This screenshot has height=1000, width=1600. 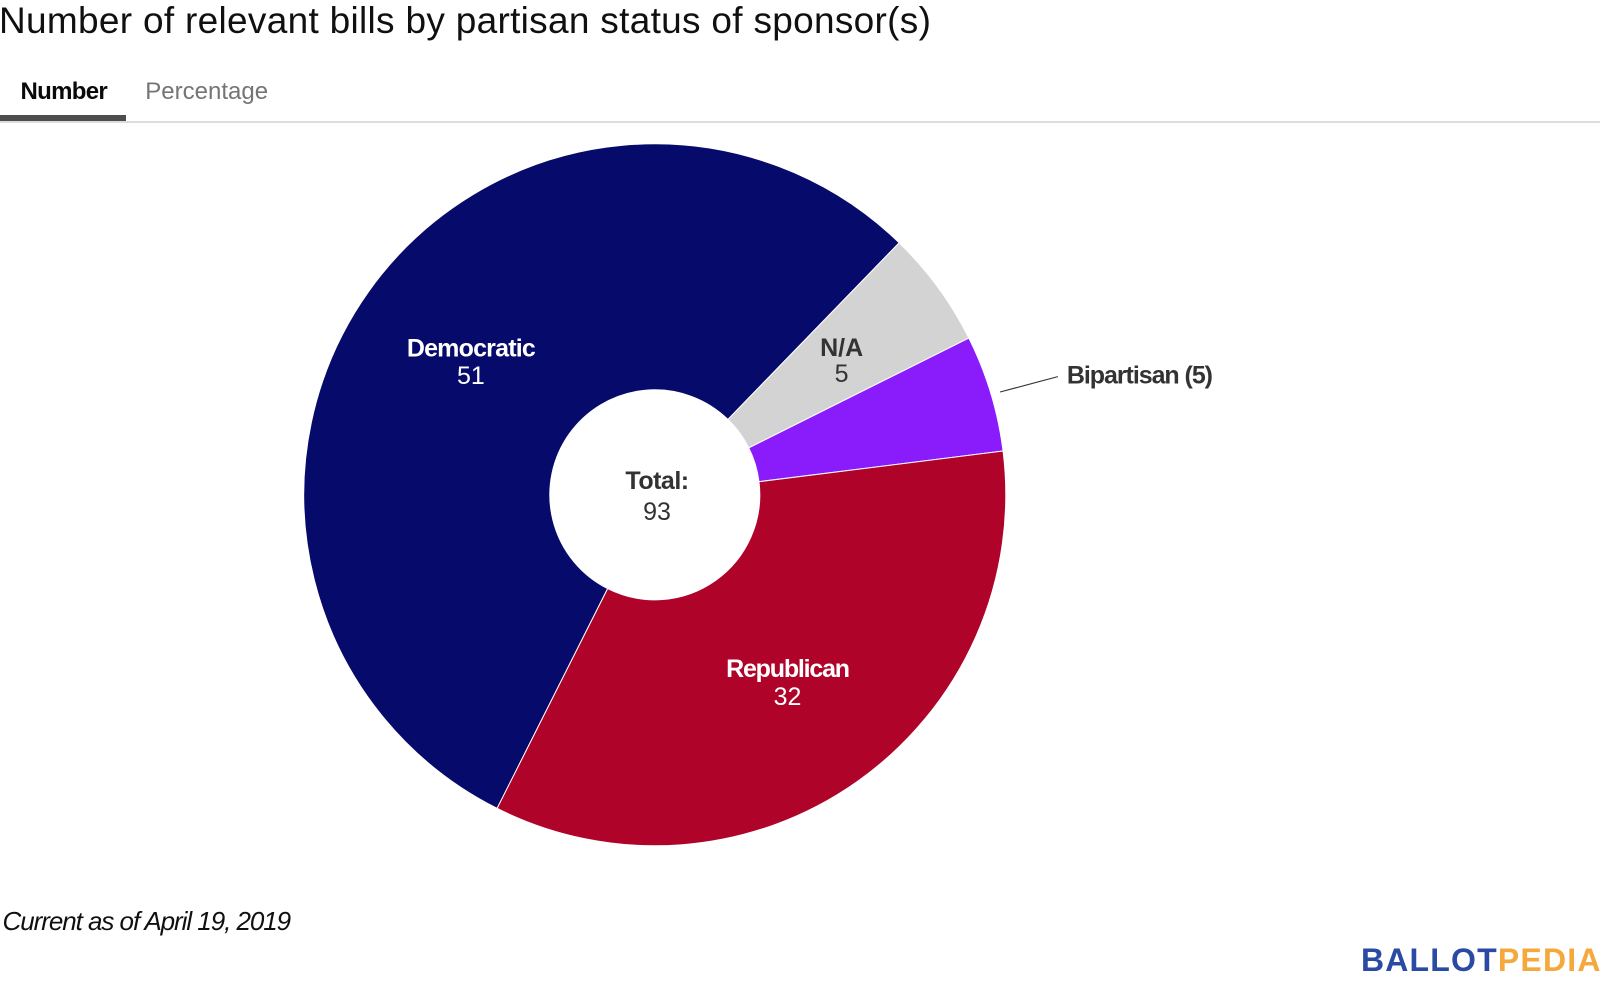 What do you see at coordinates (657, 512) in the screenshot?
I see `svg-text: 93` at bounding box center [657, 512].